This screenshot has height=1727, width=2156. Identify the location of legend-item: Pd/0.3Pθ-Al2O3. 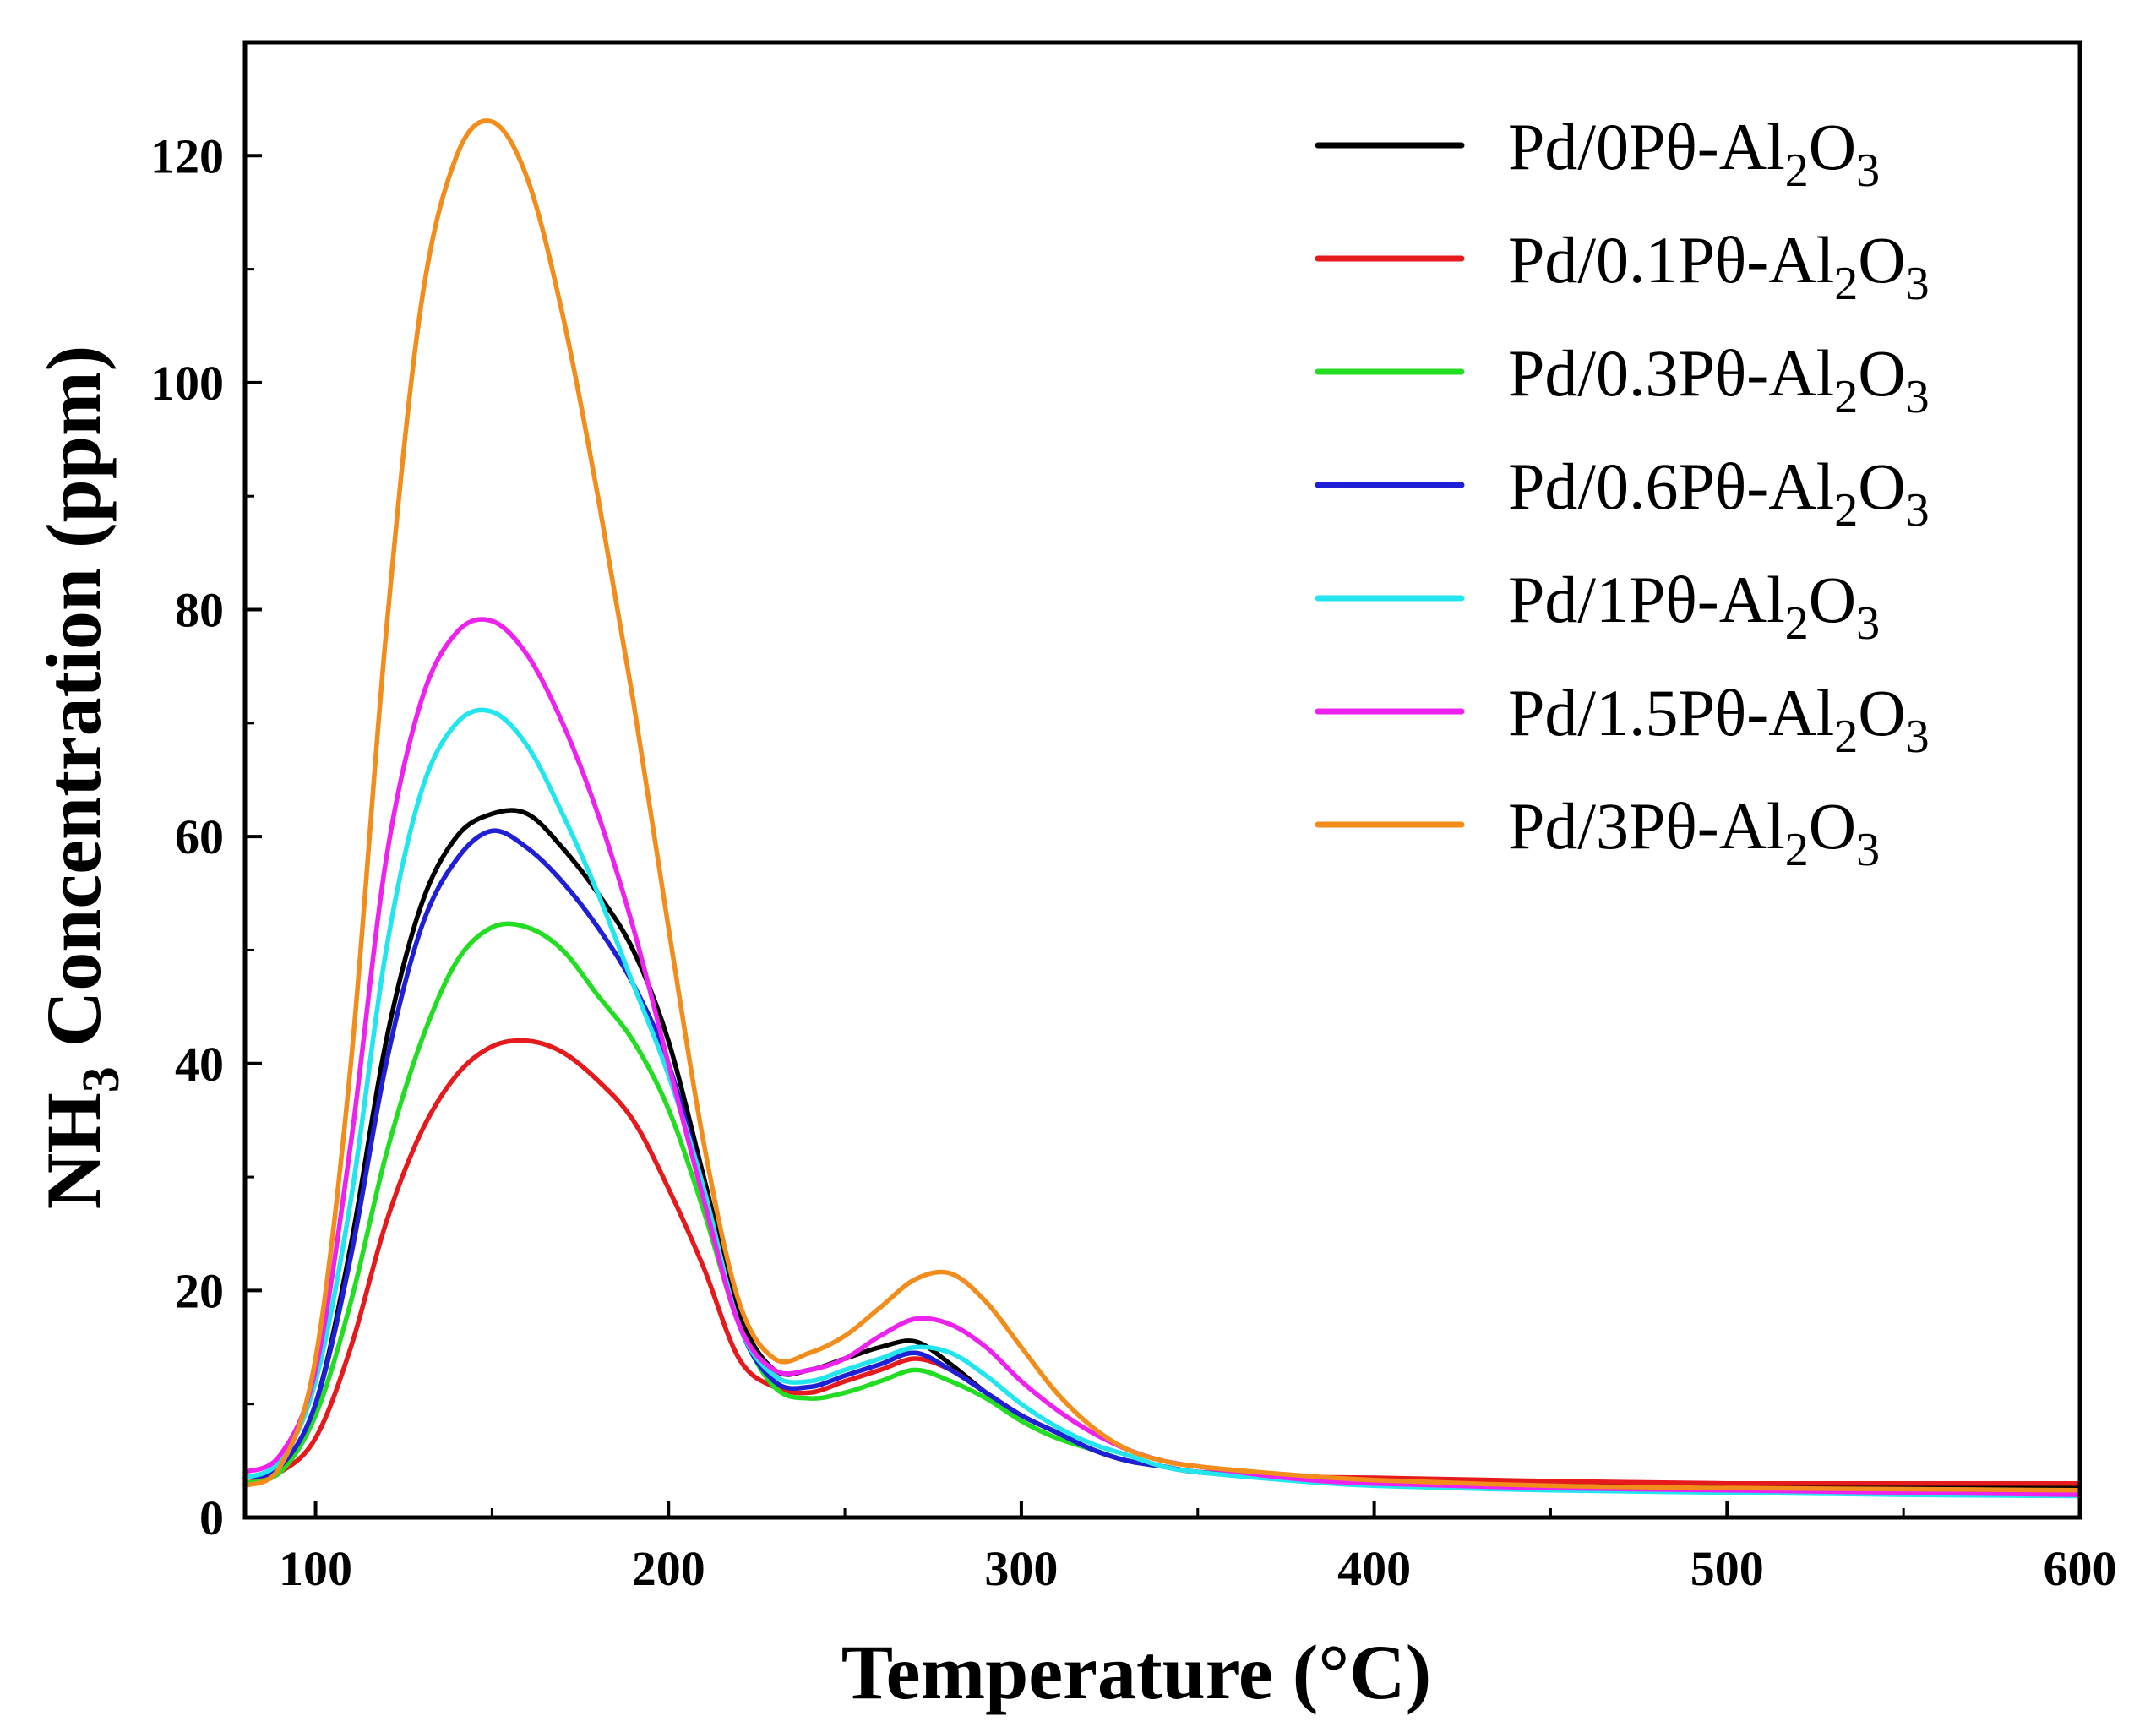
(1622, 379).